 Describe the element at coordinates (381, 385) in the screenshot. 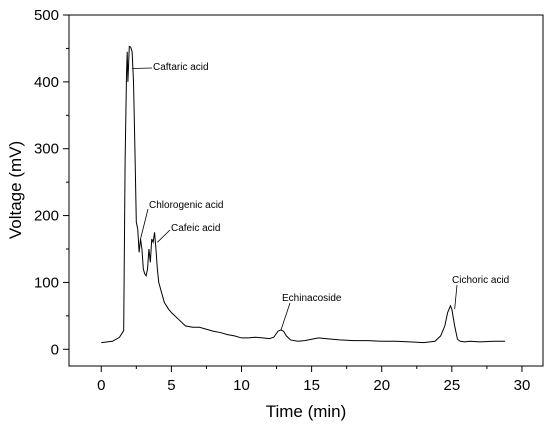

I see `x-tick-label: 20` at that location.